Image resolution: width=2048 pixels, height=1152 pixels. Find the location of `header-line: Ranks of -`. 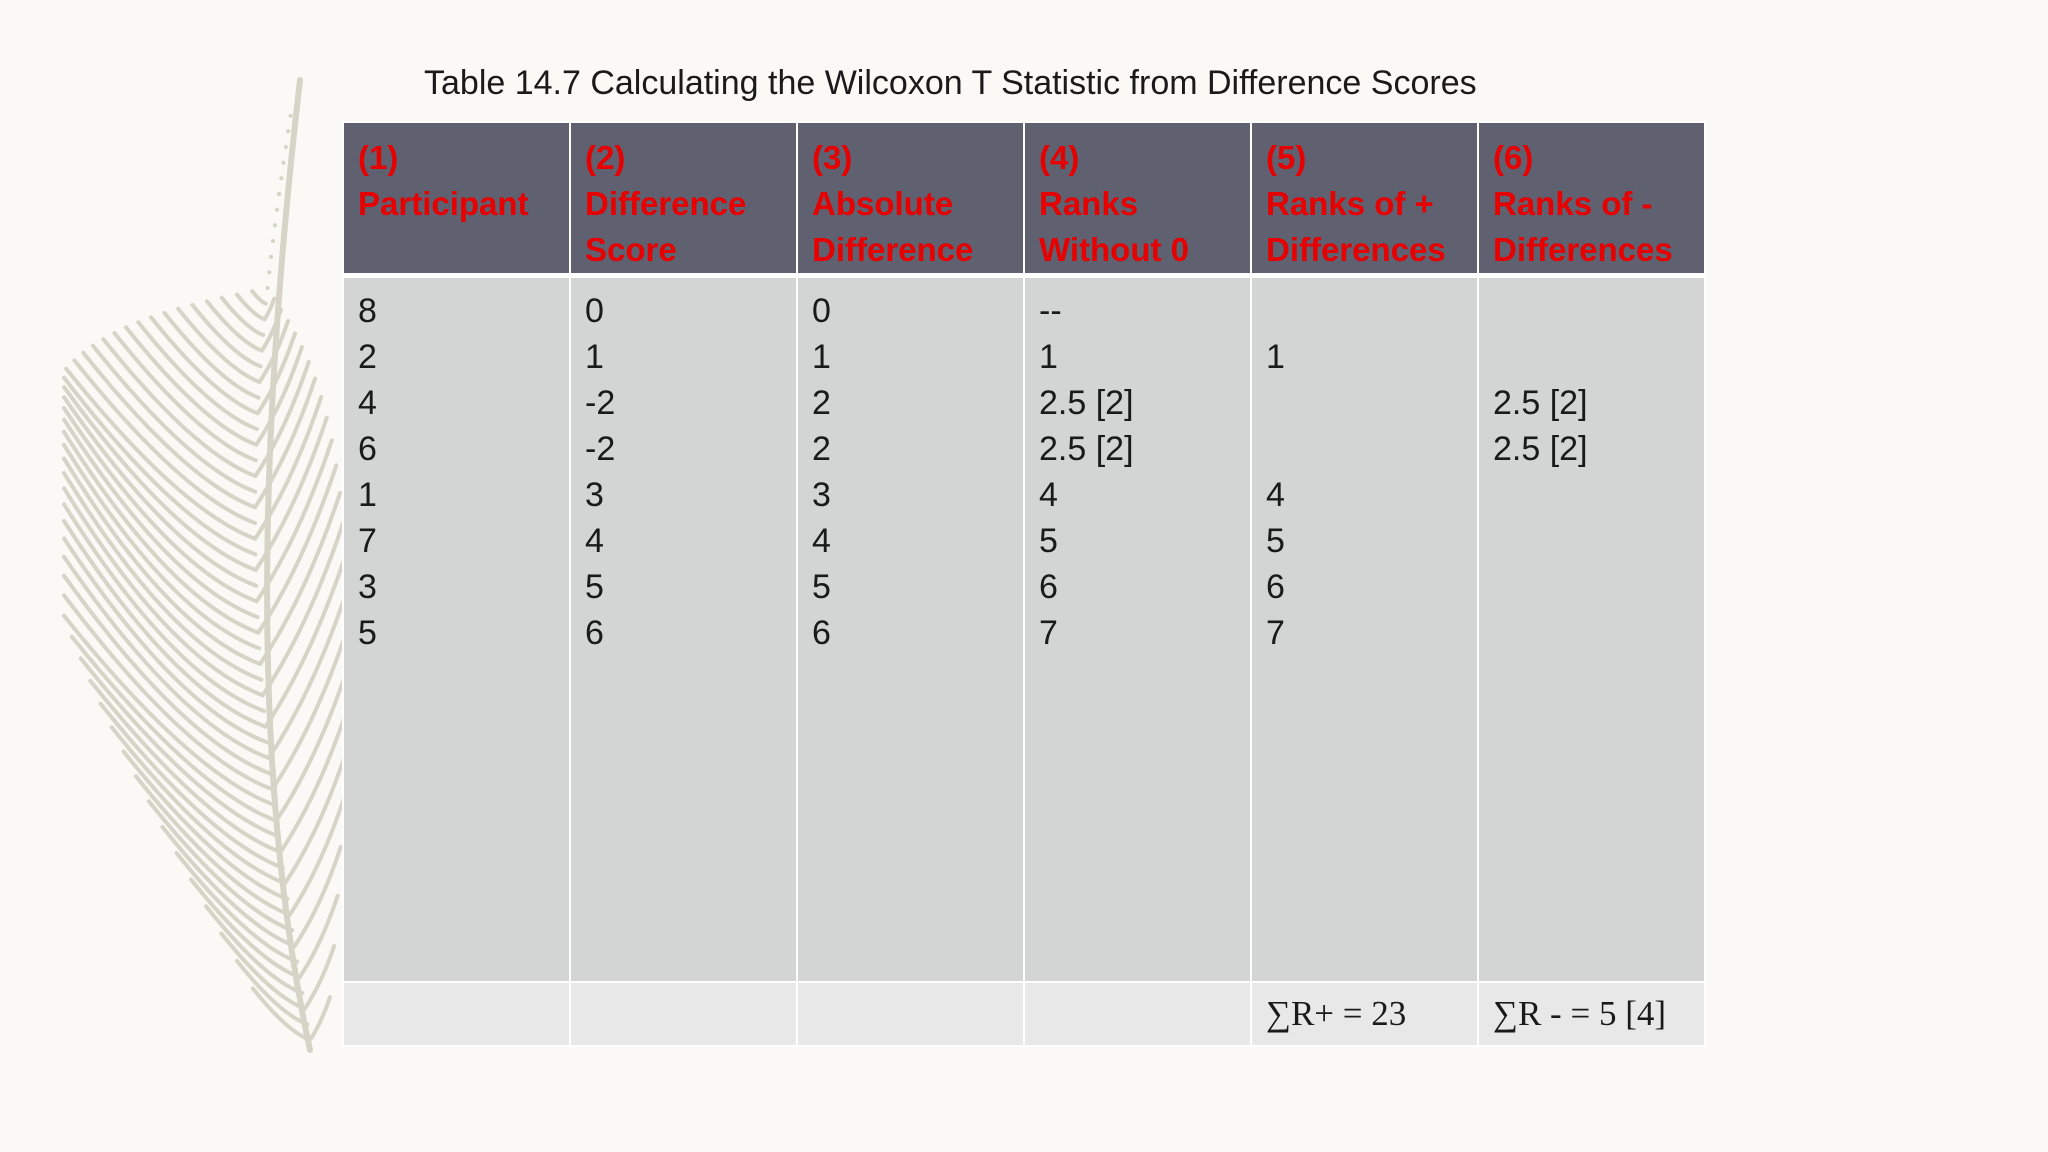

header-line: Ranks of - is located at coordinates (1573, 203).